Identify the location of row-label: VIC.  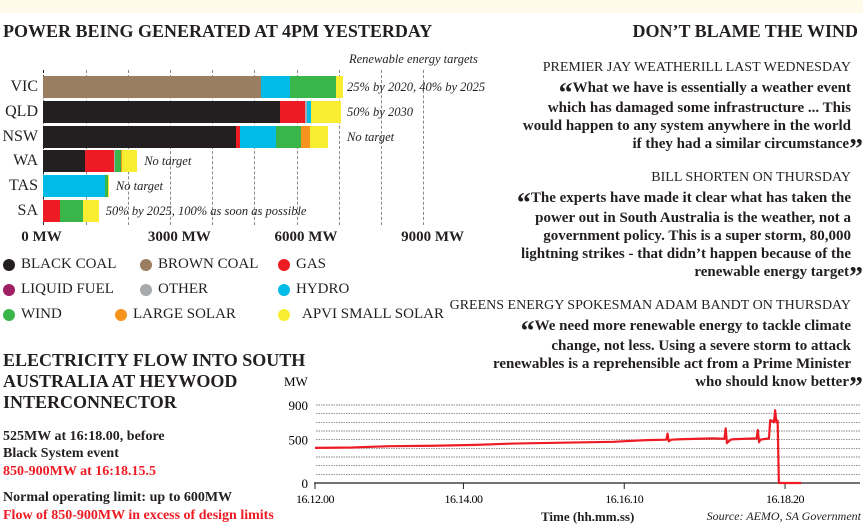
(24, 86).